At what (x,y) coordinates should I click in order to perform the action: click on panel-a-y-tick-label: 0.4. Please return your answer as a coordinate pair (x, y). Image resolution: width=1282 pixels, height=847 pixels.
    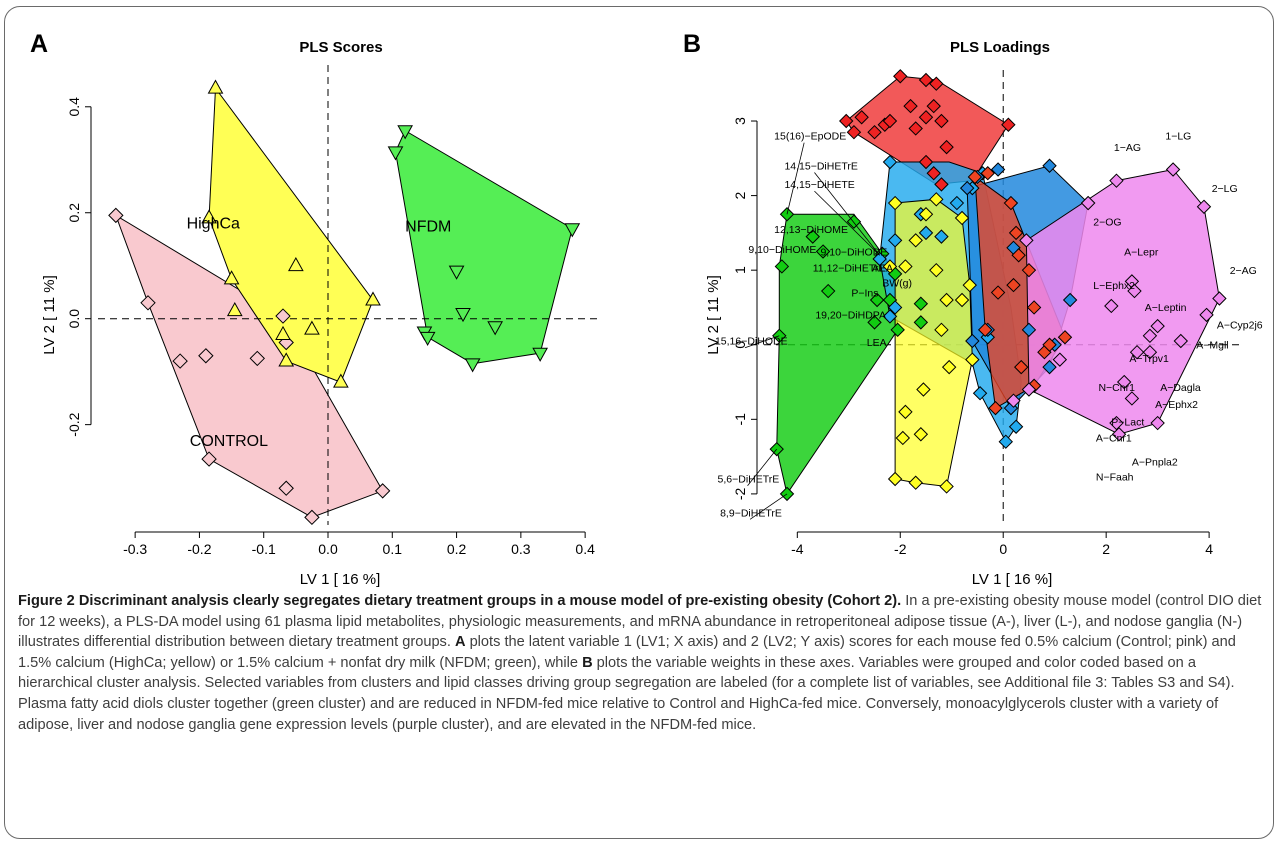
    Looking at the image, I should click on (74, 107).